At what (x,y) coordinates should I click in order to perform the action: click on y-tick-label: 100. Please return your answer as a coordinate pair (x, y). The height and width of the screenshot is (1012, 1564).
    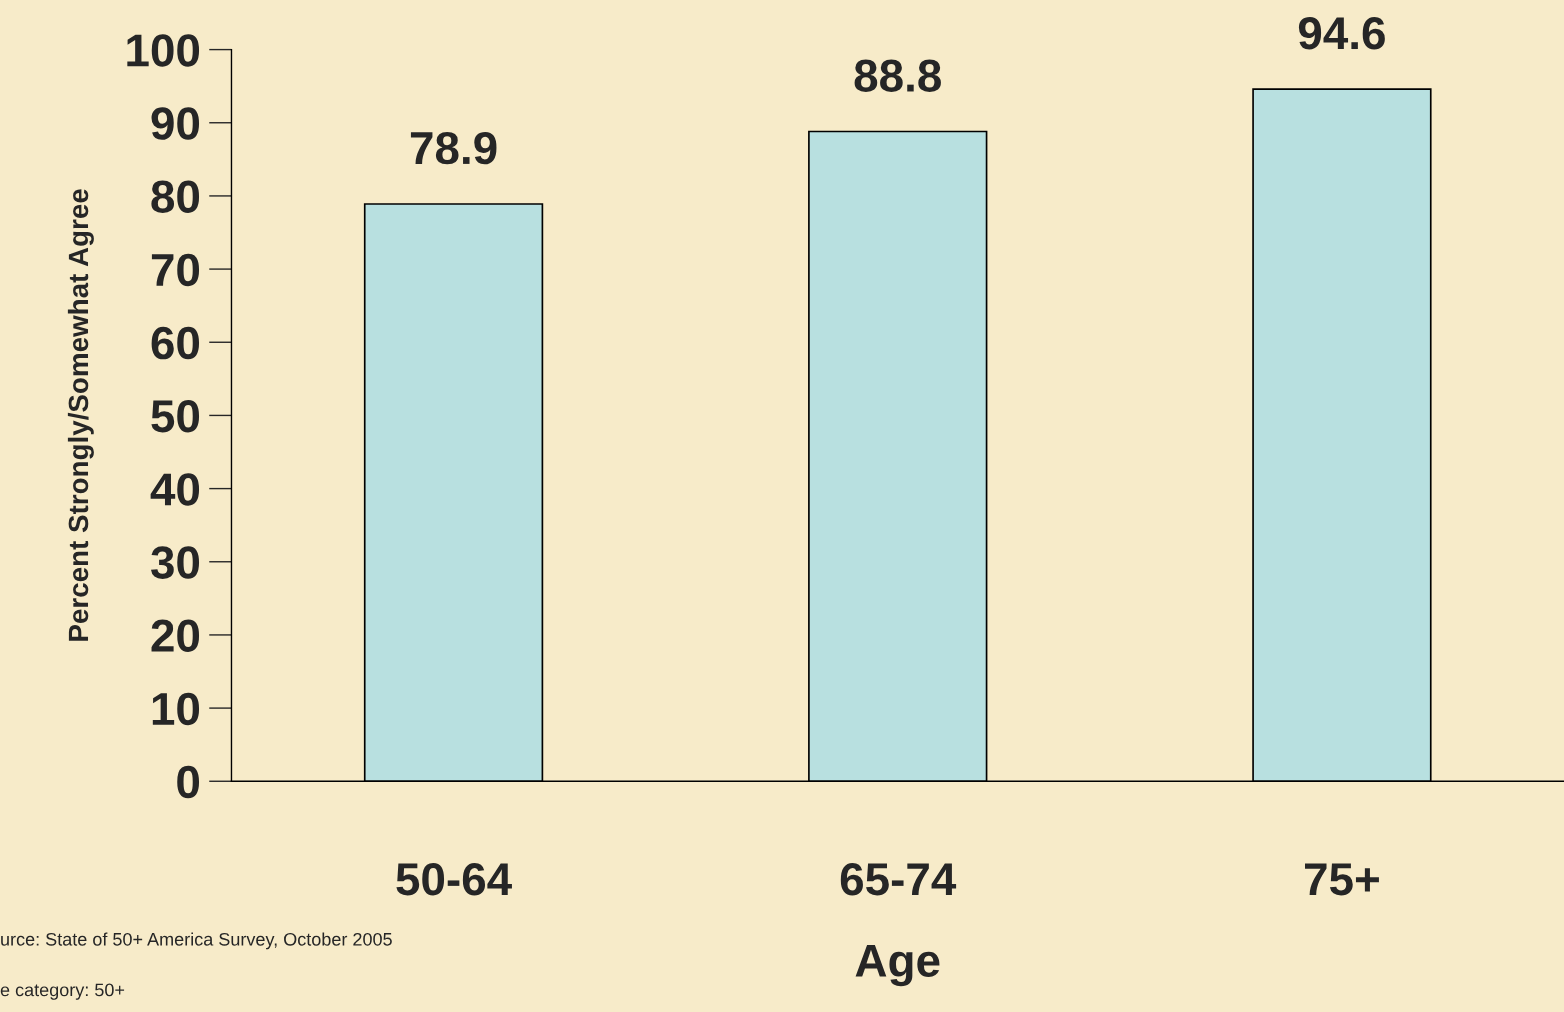
    Looking at the image, I should click on (163, 50).